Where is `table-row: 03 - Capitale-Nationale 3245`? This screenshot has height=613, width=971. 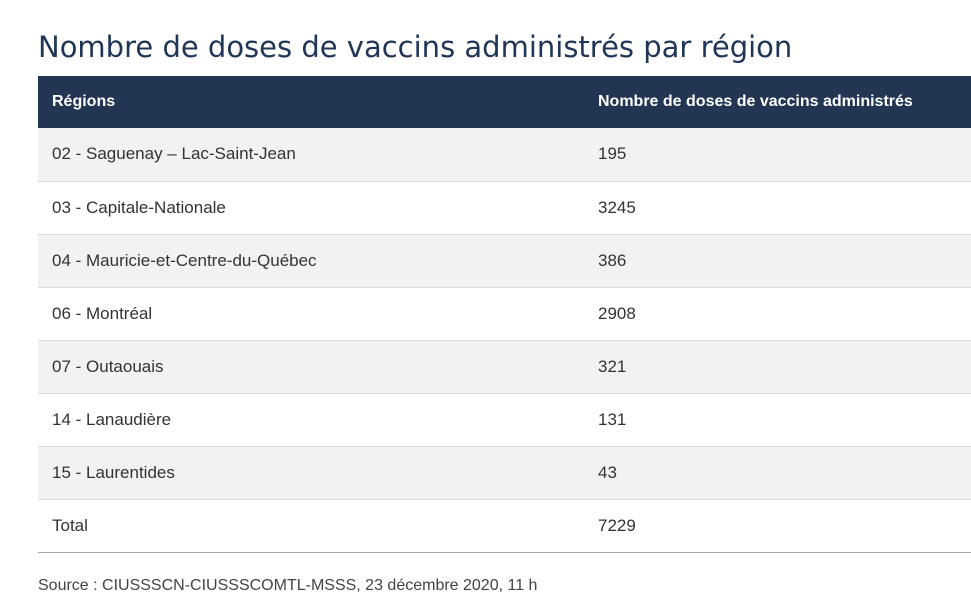
table-row: 03 - Capitale-Nationale 3245 is located at coordinates (504, 207).